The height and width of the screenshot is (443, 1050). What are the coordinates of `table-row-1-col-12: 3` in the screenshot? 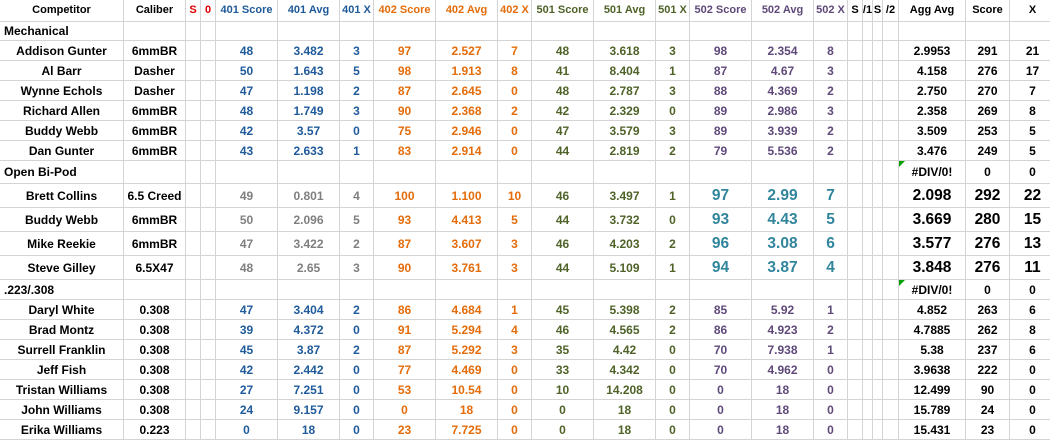 It's located at (673, 51).